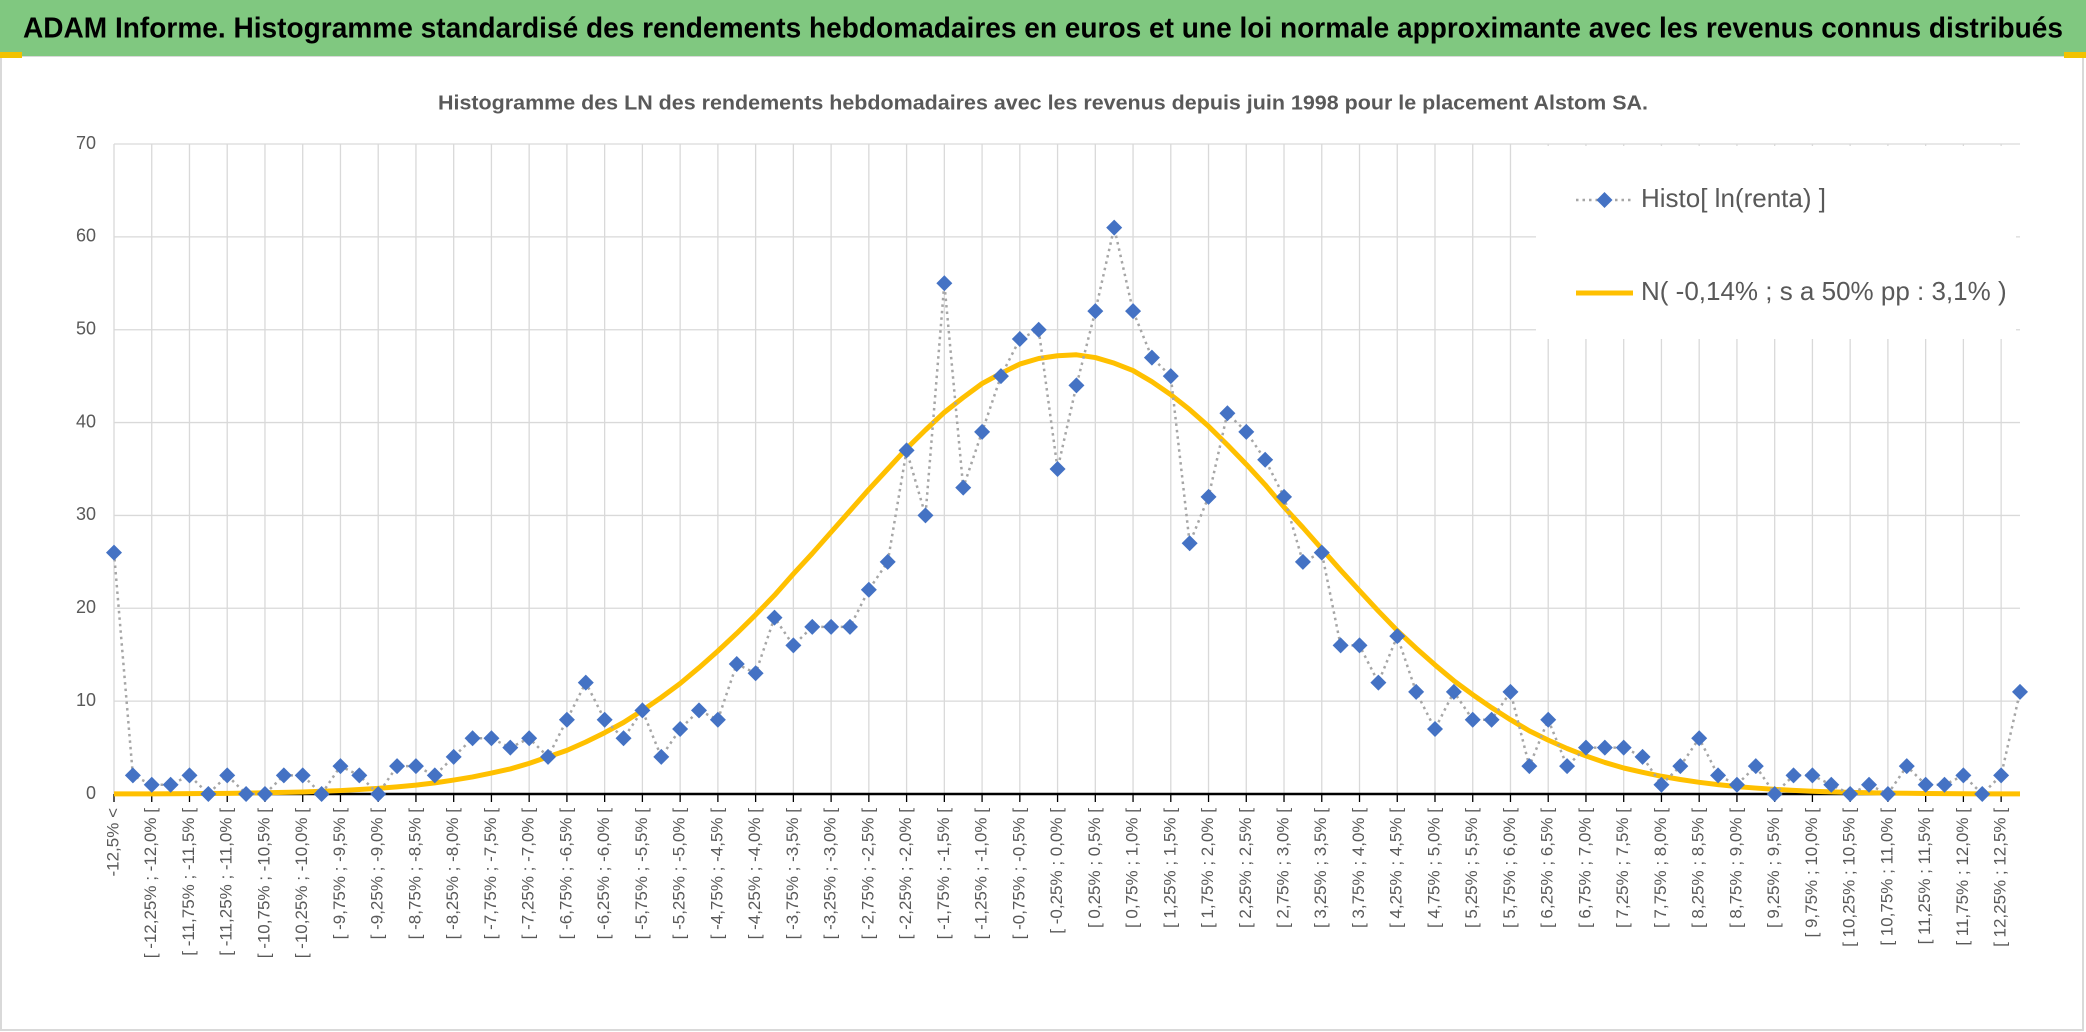  Describe the element at coordinates (452, 874) in the screenshot. I see `x-tick-label: [ -8,25% ; -8,0% [` at that location.